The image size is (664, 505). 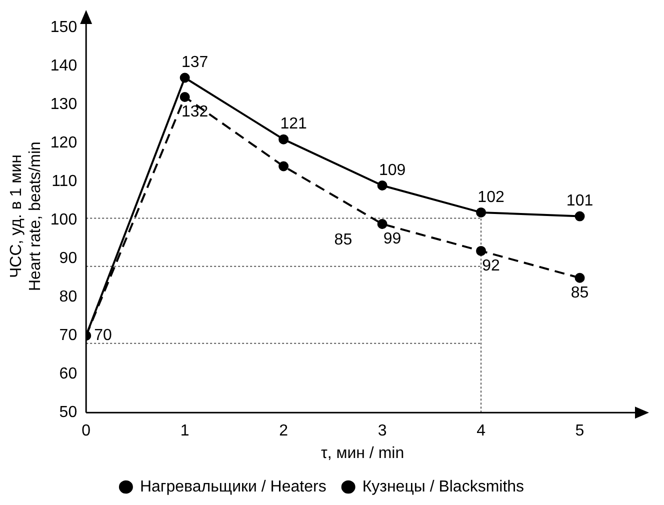 I want to click on y-tick-label: 50, so click(x=68, y=413).